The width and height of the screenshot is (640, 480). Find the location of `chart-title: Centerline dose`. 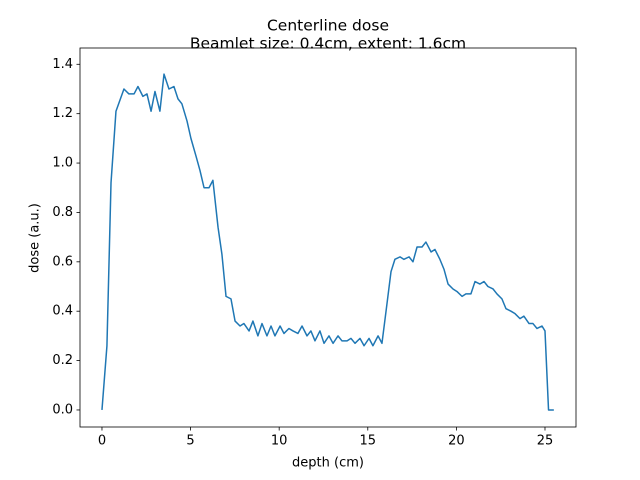

chart-title: Centerline dose is located at coordinates (328, 26).